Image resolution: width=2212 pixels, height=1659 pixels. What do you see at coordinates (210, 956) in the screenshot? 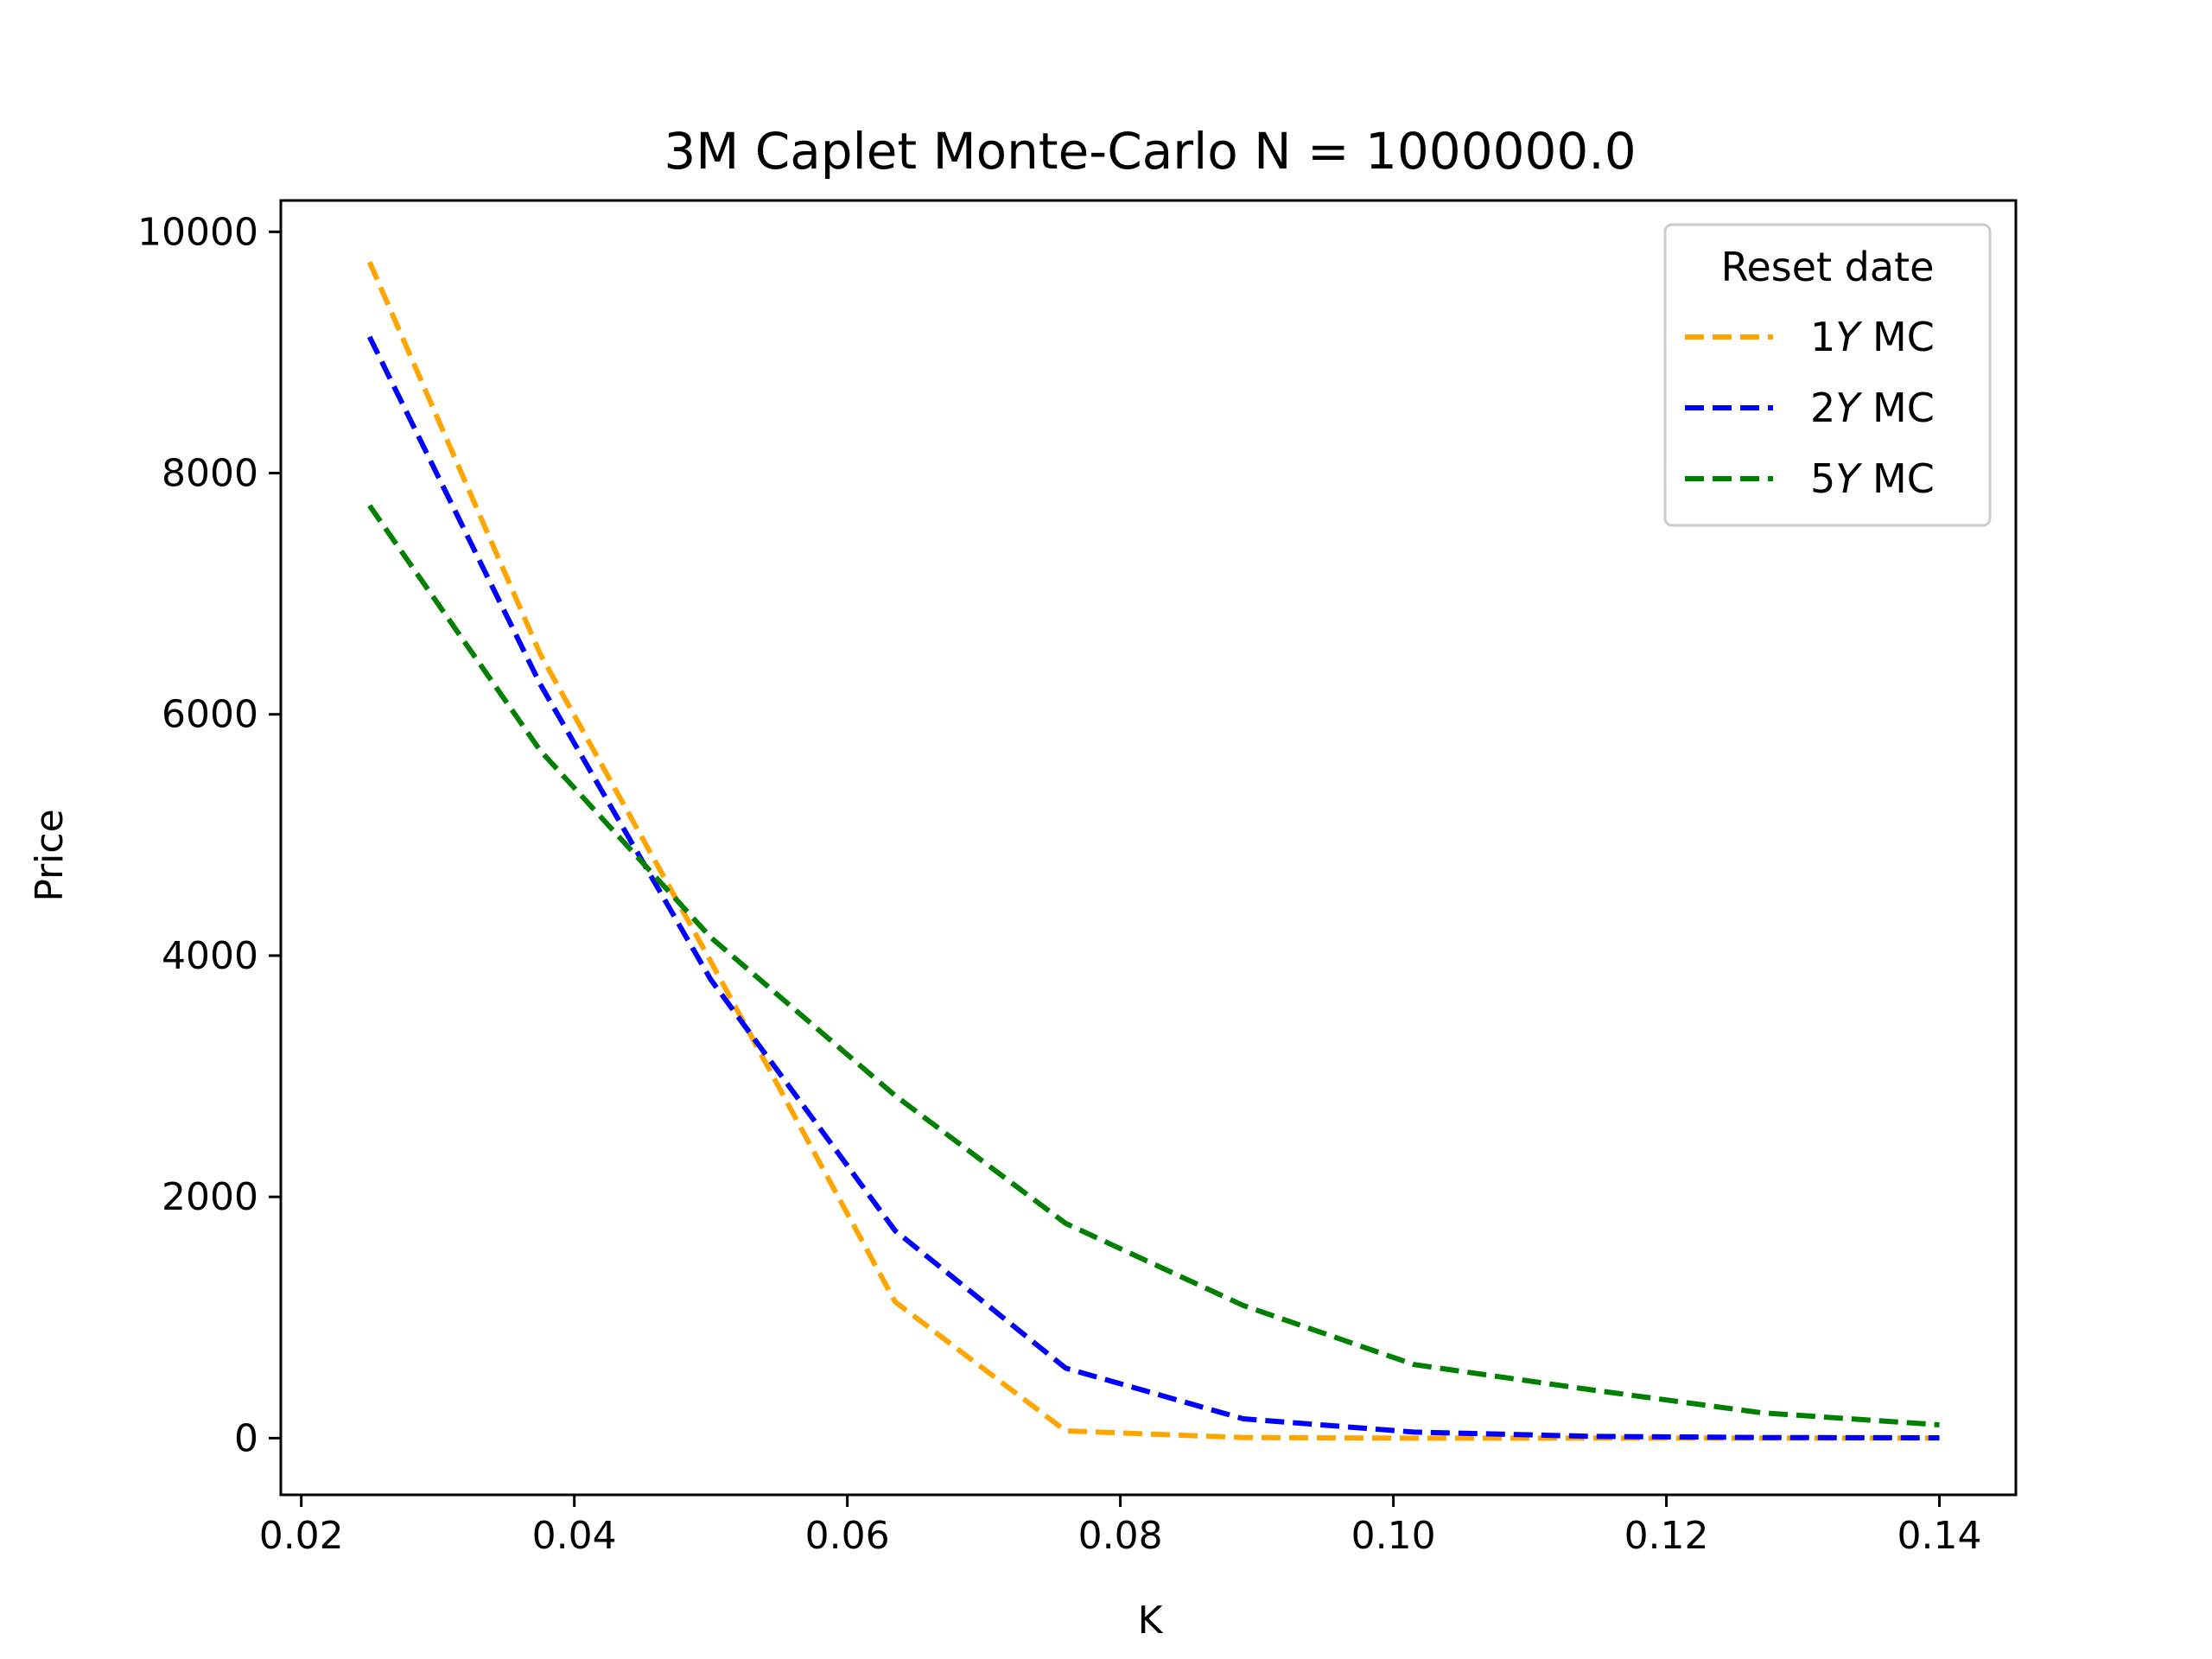
I see `y-tick-label: 4000` at bounding box center [210, 956].